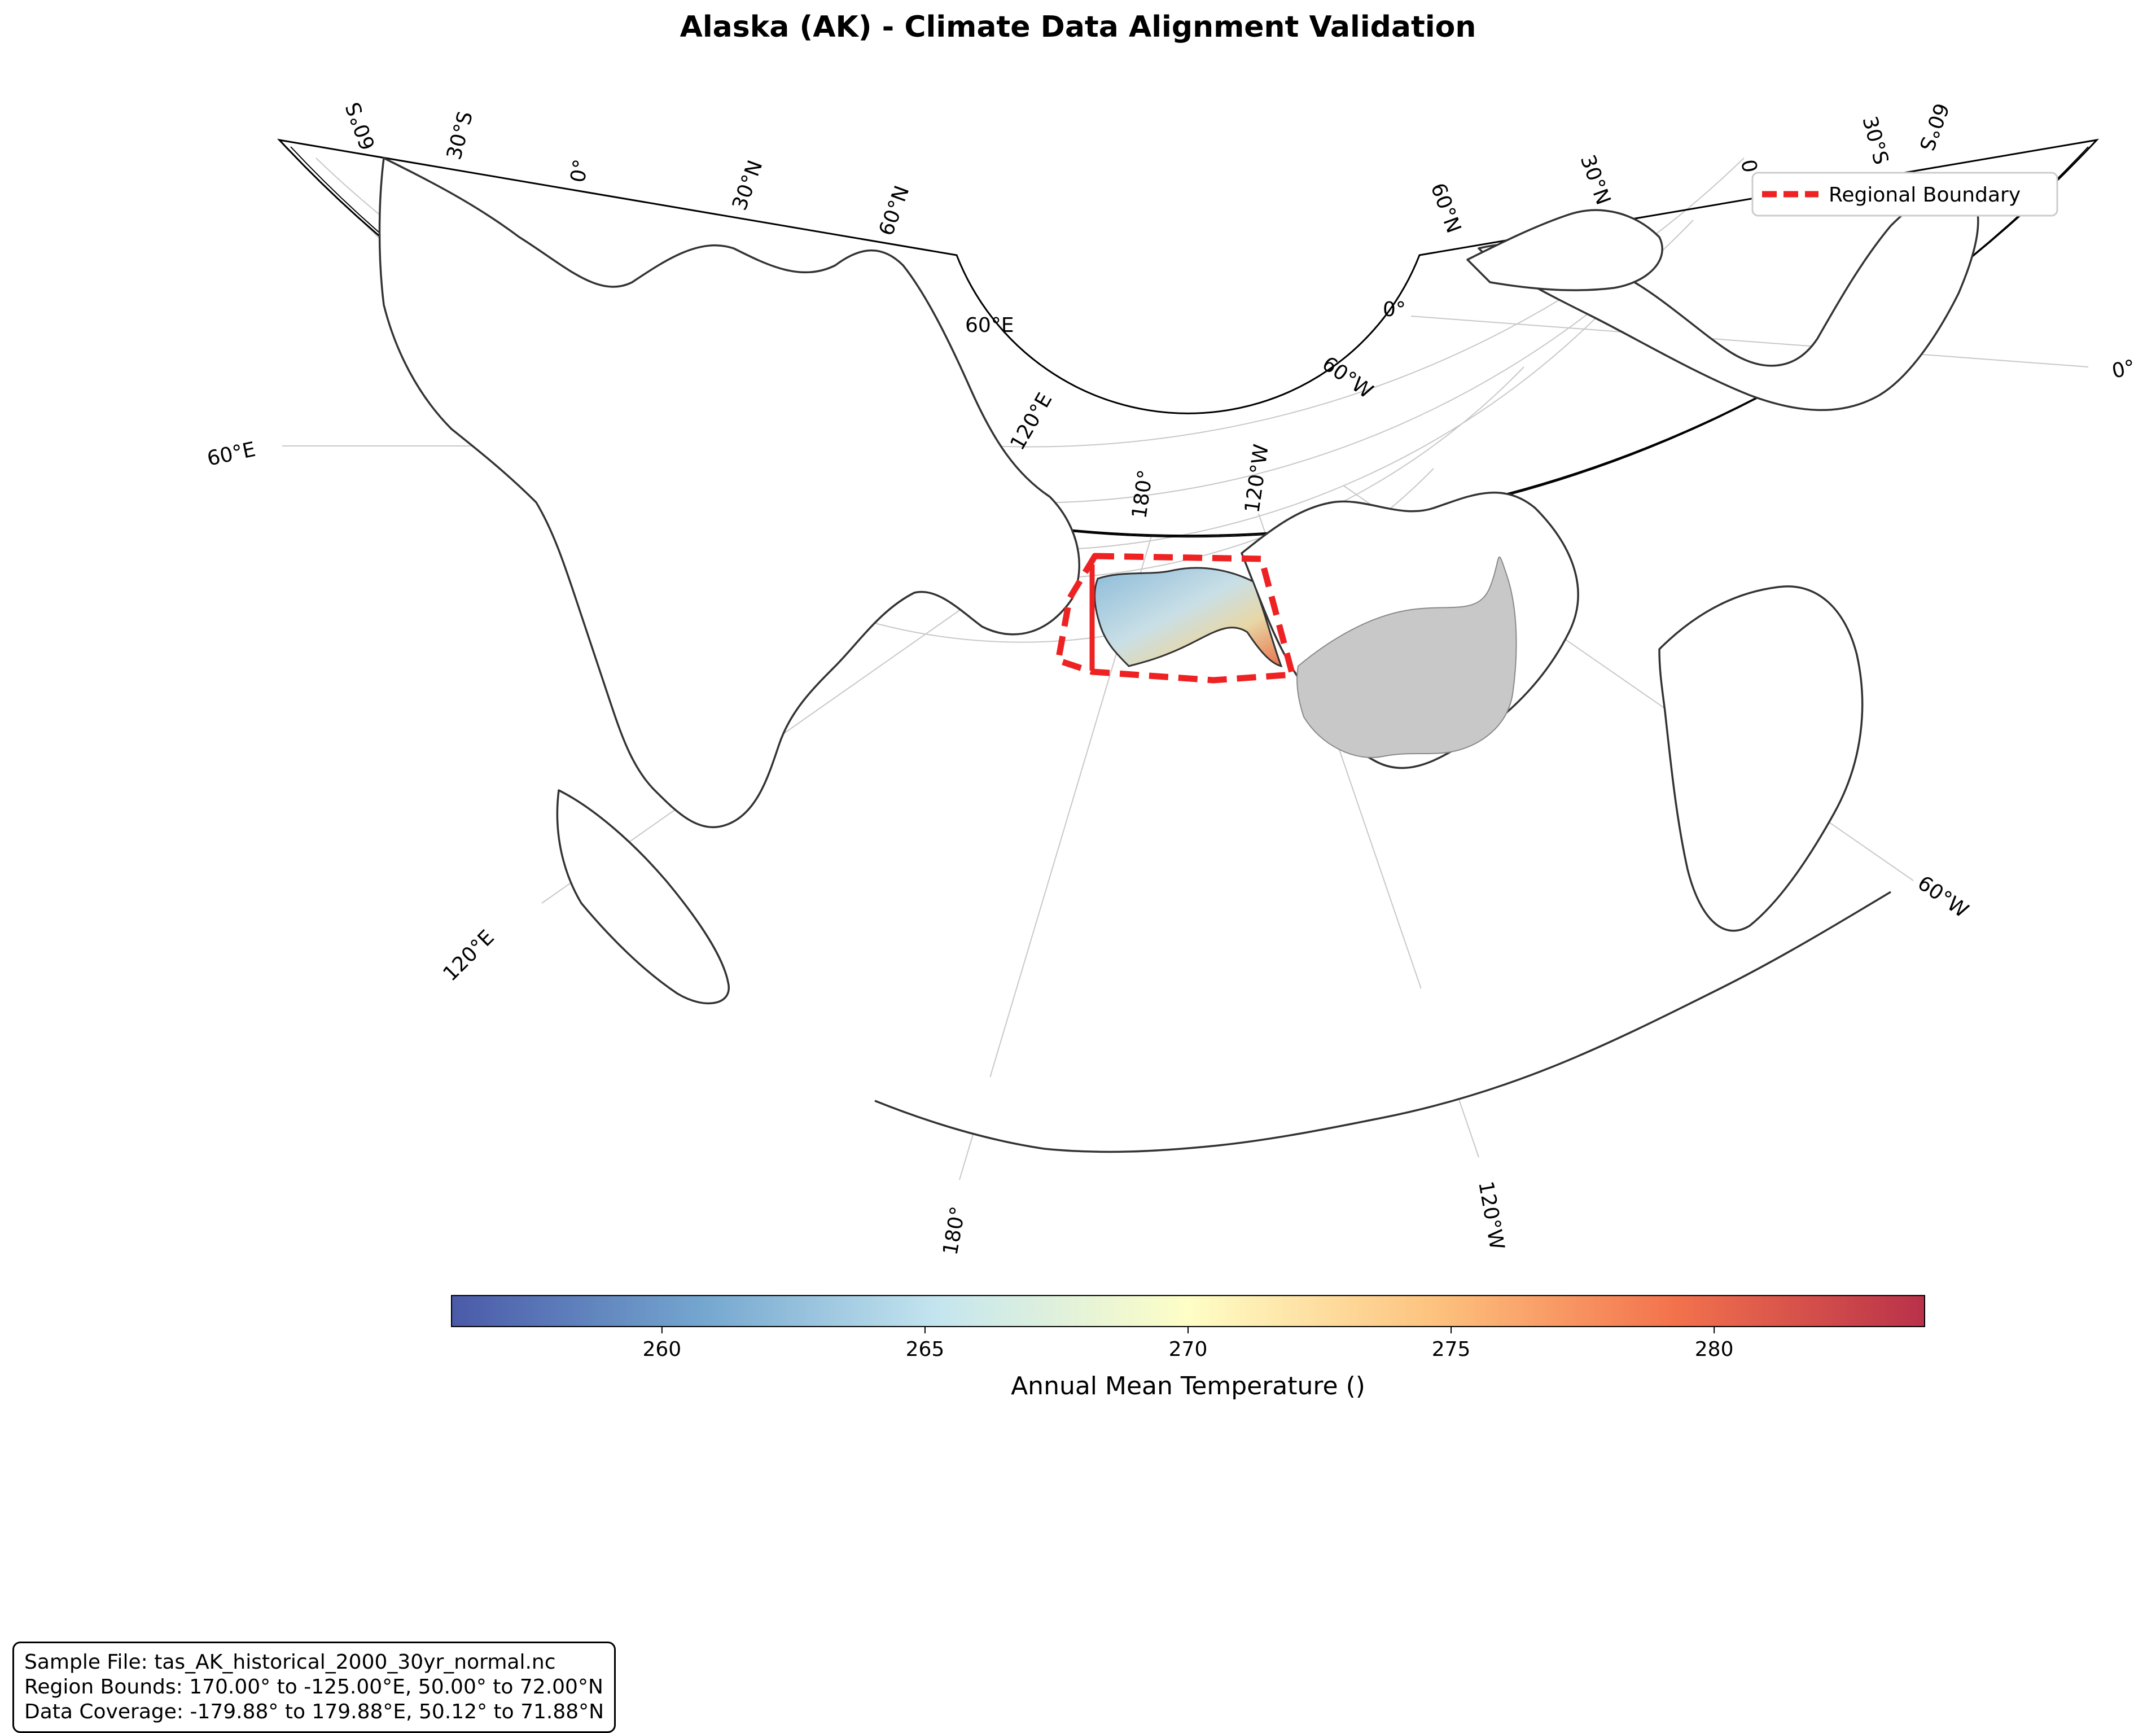 The height and width of the screenshot is (1733, 2156). I want to click on legend-frame, so click(1904, 194).